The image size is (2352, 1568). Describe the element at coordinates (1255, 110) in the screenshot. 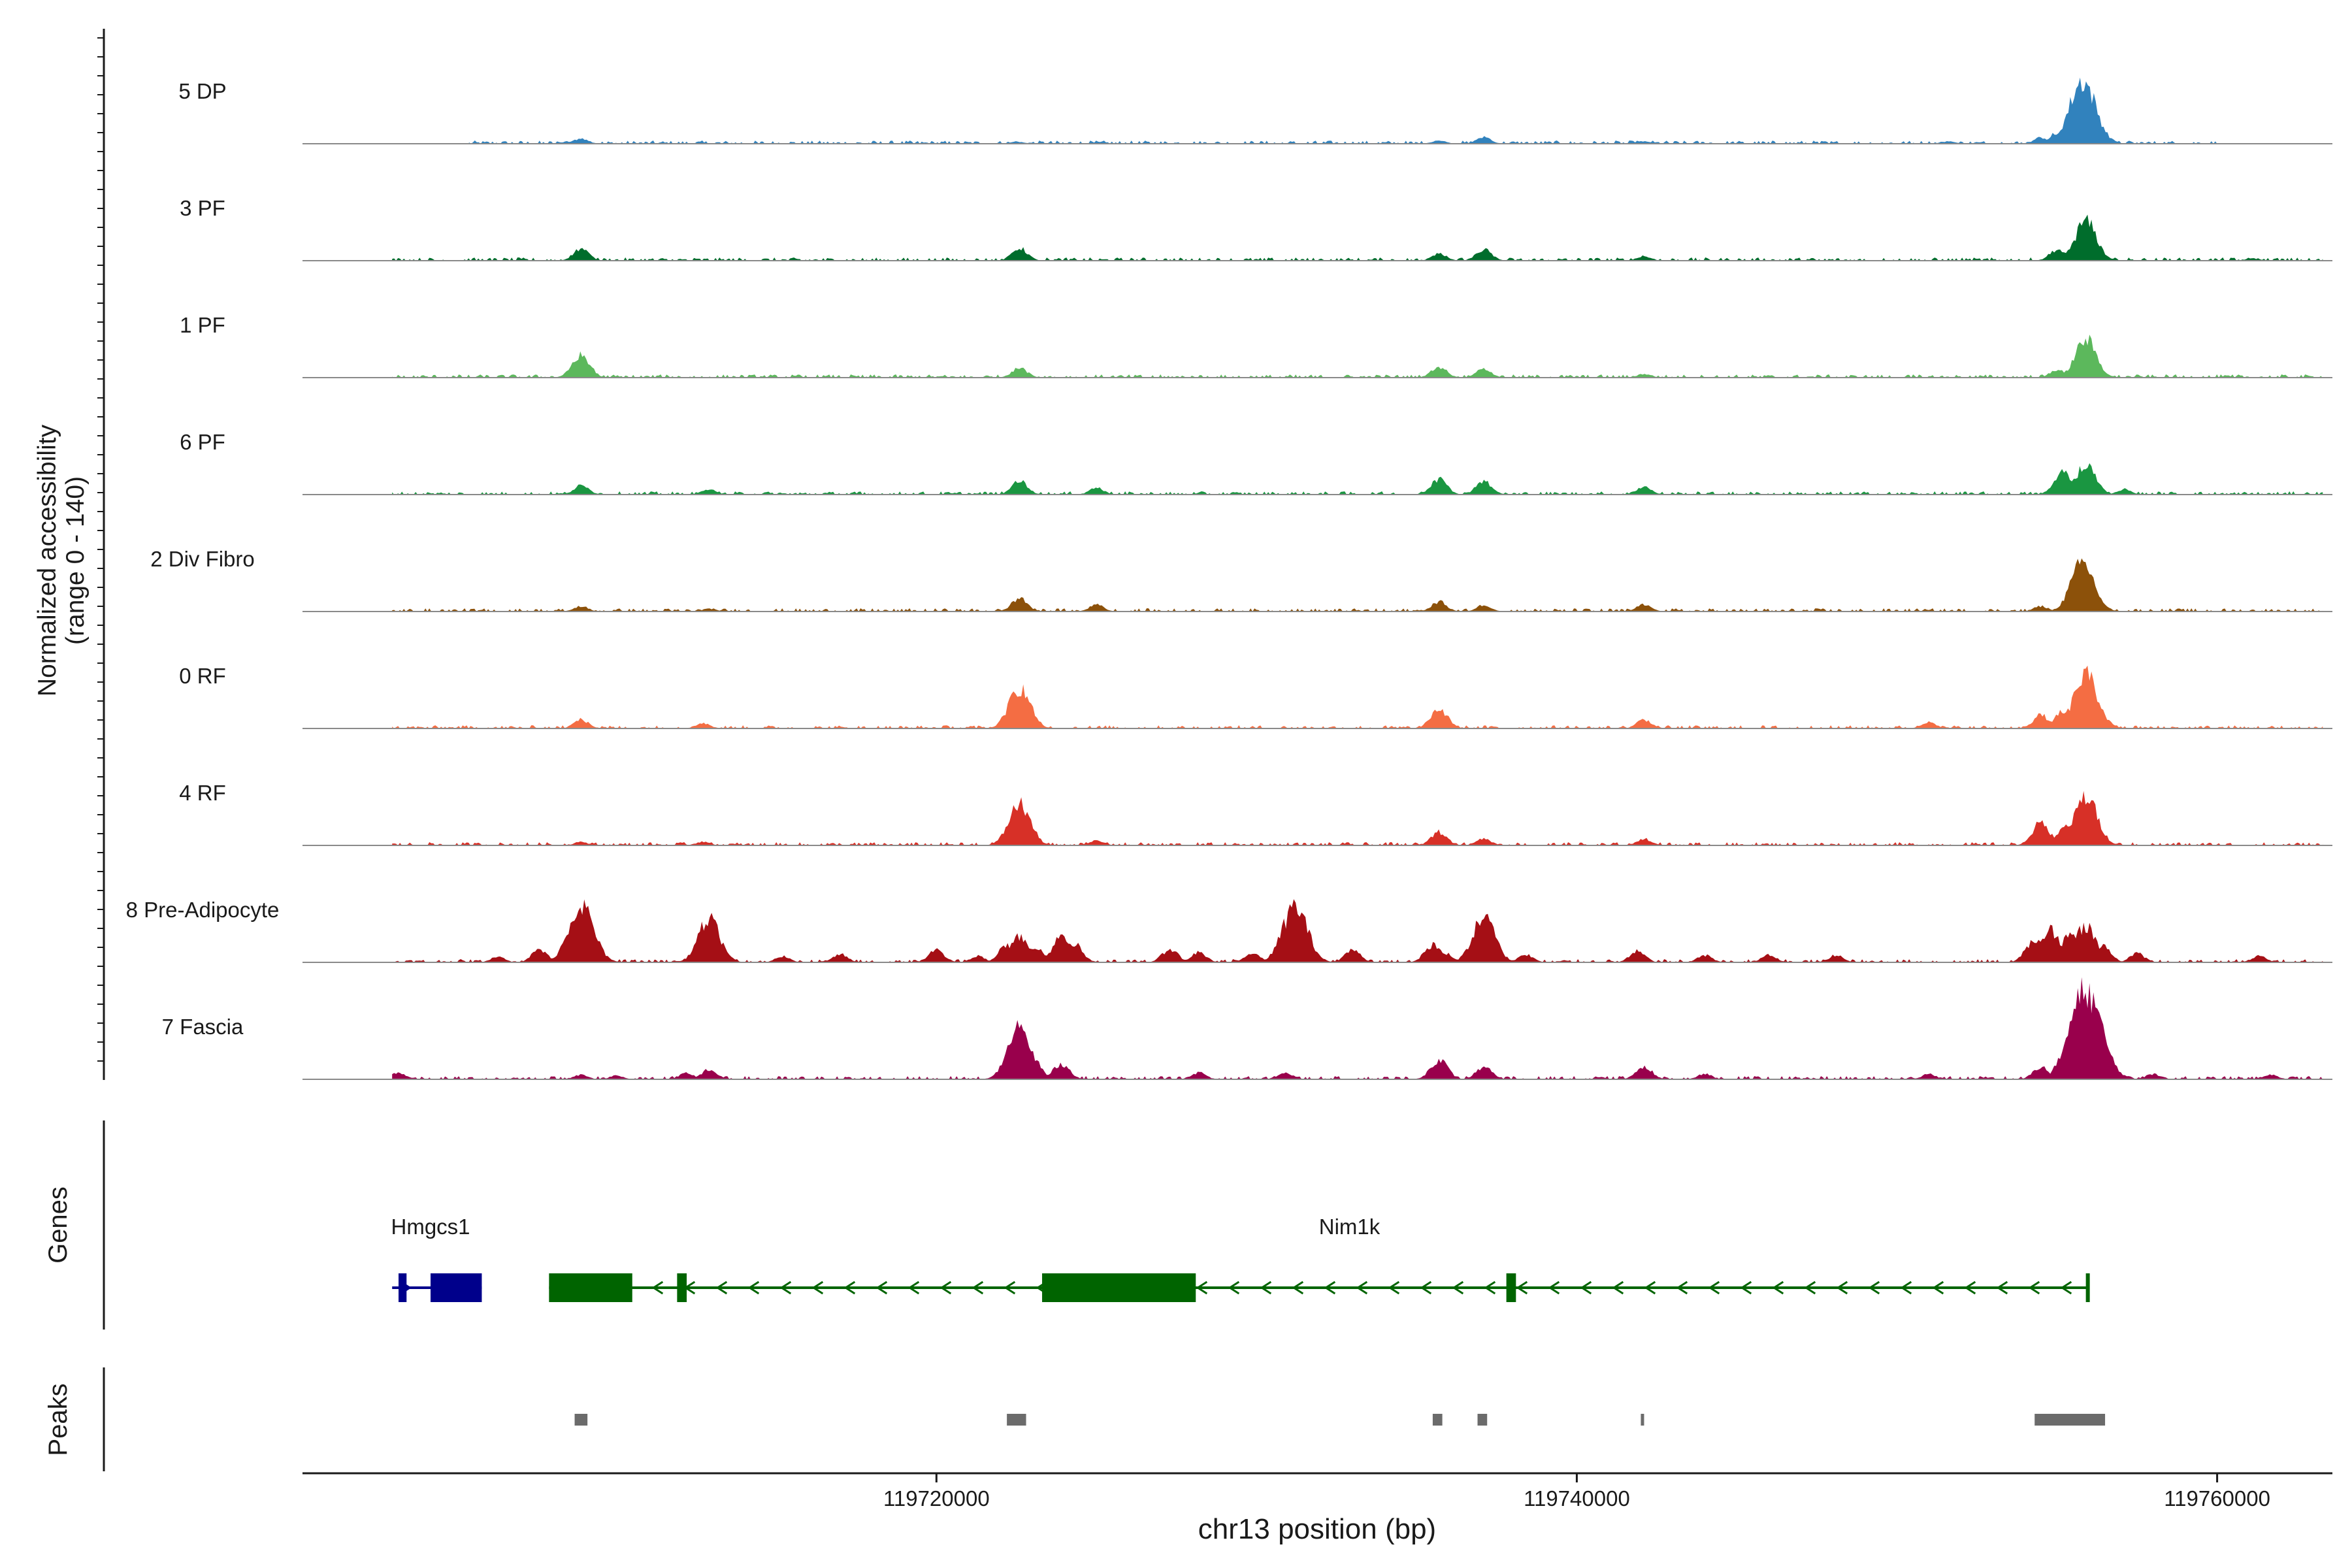

I see `coverage-track: 5 DP` at that location.